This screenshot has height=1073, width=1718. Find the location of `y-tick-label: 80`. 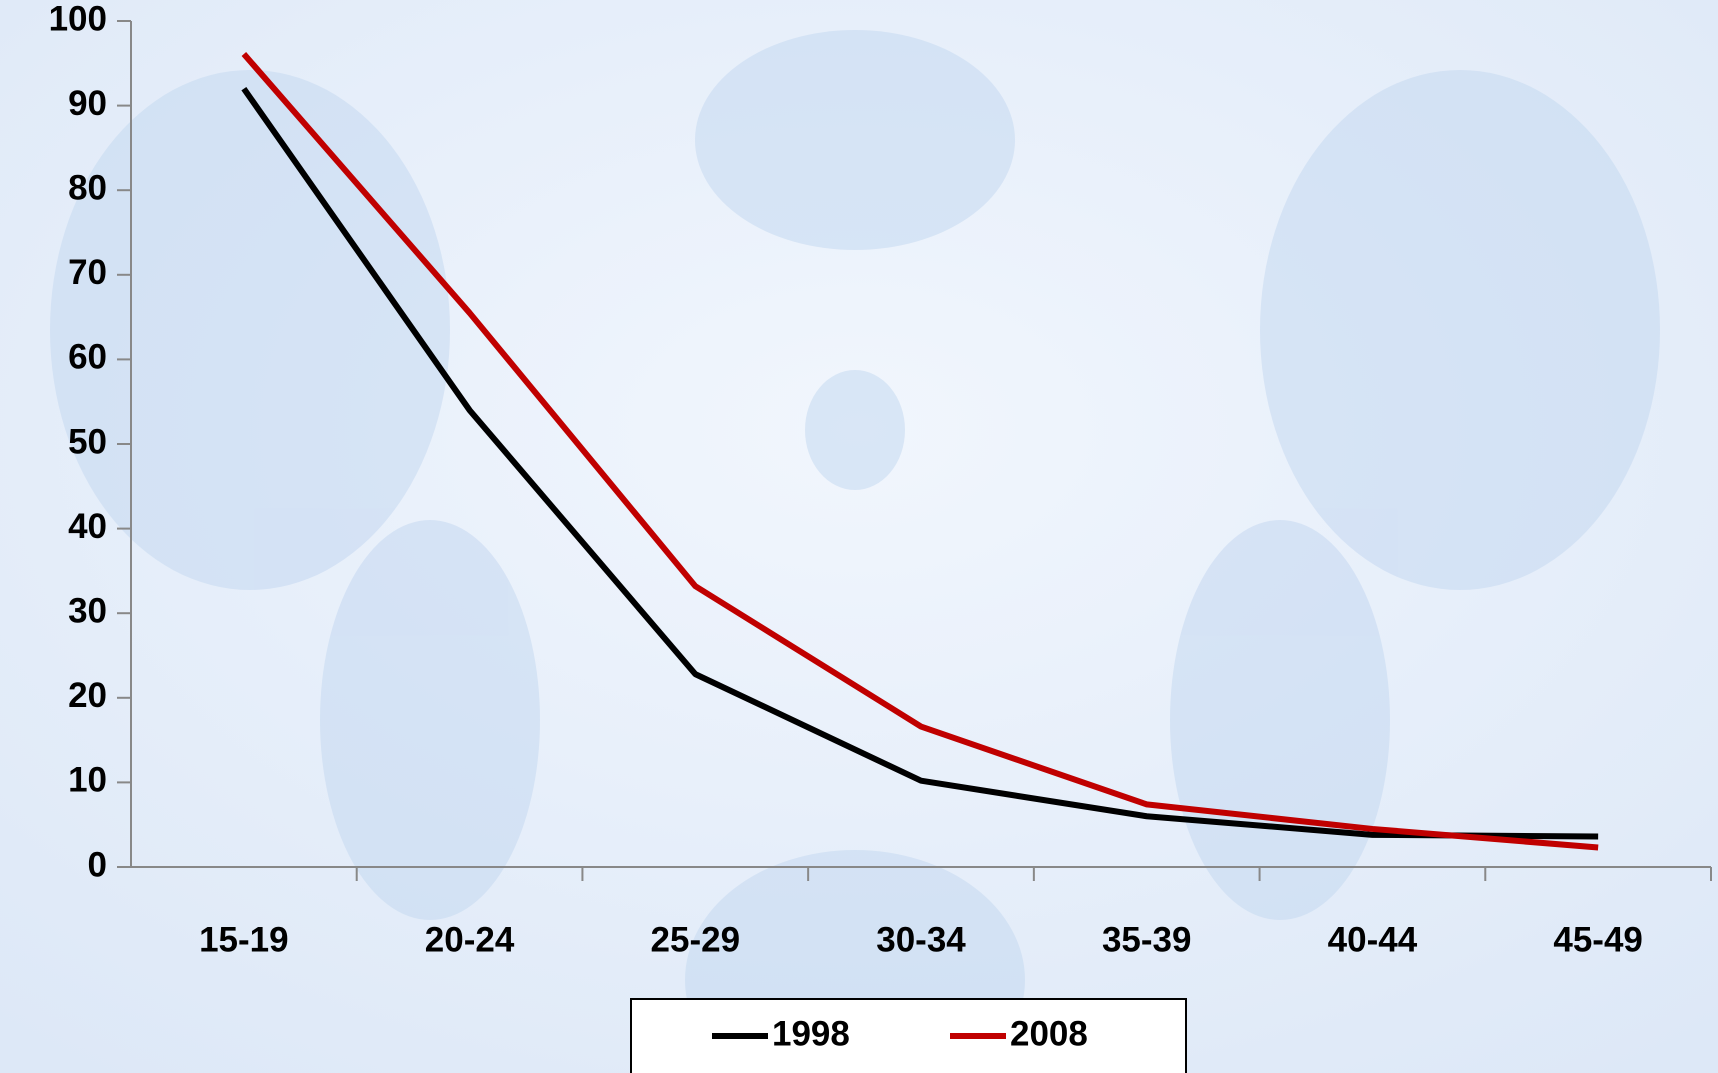

y-tick-label: 80 is located at coordinates (87, 187).